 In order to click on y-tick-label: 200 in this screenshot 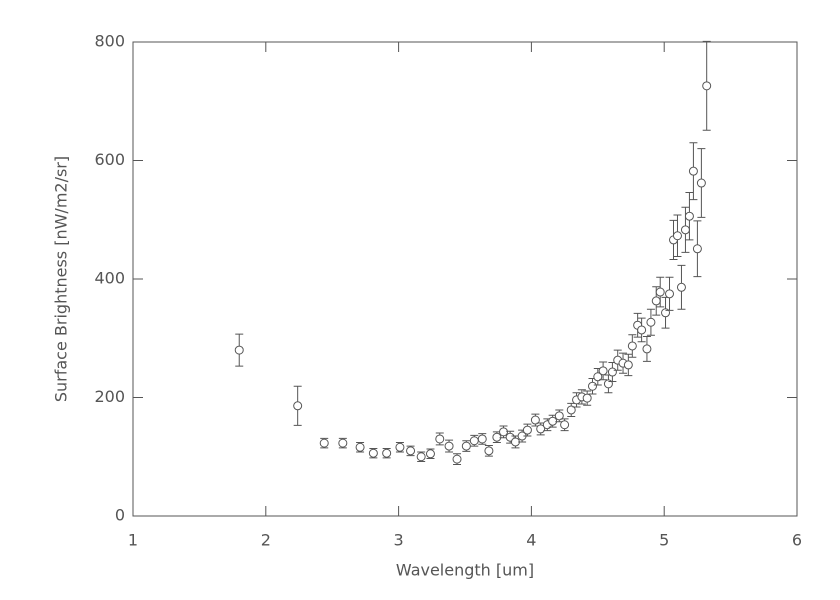, I will do `click(109, 396)`.